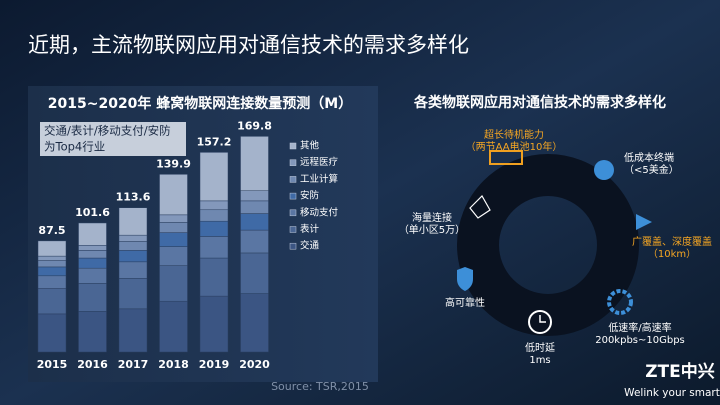 The image size is (720, 405). What do you see at coordinates (514, 146) in the screenshot?
I see `node-label: （两节AA电池10年）` at bounding box center [514, 146].